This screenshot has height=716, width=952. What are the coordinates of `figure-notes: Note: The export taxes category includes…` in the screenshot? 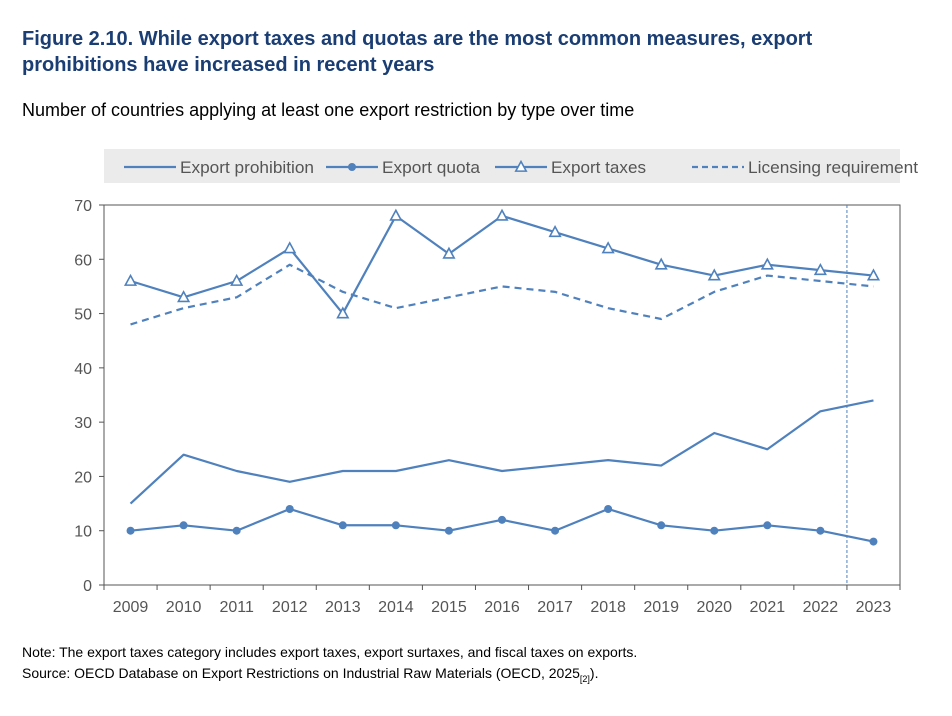 It's located at (329, 666).